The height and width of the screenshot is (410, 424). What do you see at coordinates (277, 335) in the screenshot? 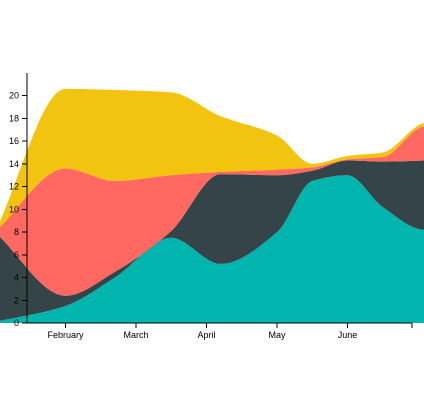
I see `x-tick-label: May` at bounding box center [277, 335].